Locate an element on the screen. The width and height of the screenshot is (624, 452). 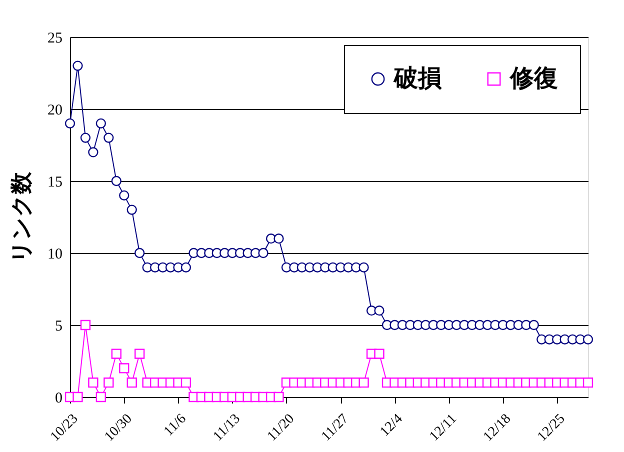
y-tick-label: 20 is located at coordinates (55, 110).